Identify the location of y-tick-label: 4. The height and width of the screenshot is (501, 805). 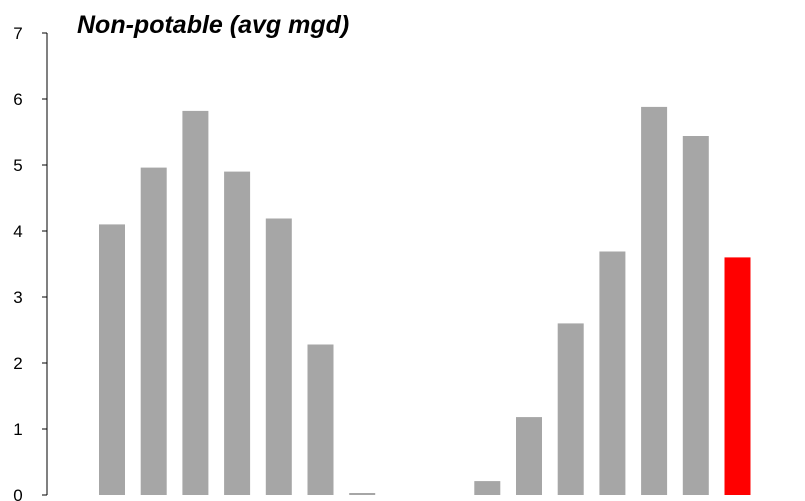
(17, 231).